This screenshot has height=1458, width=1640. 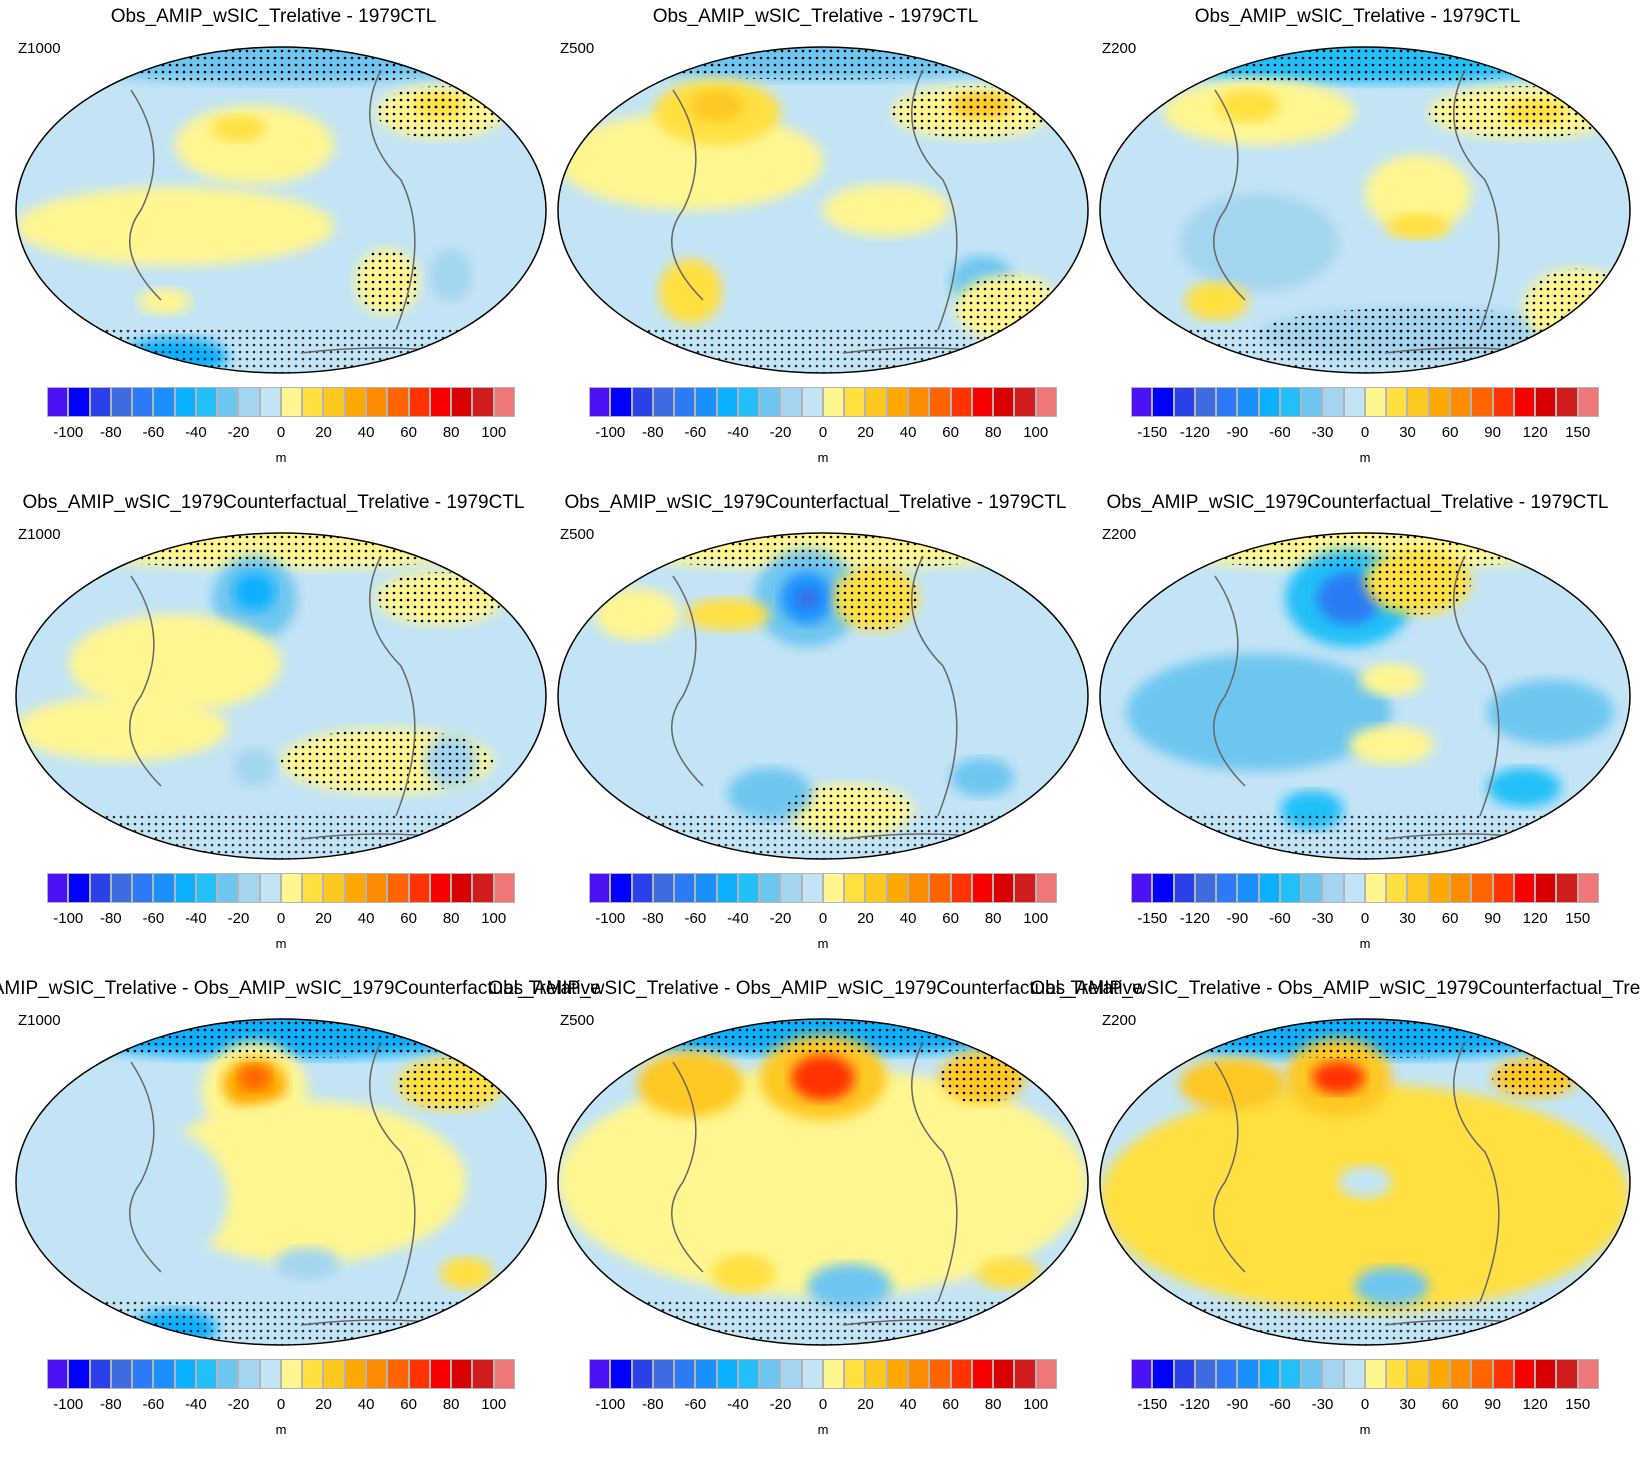 I want to click on colorbar-tick-label: -120, so click(x=1194, y=1404).